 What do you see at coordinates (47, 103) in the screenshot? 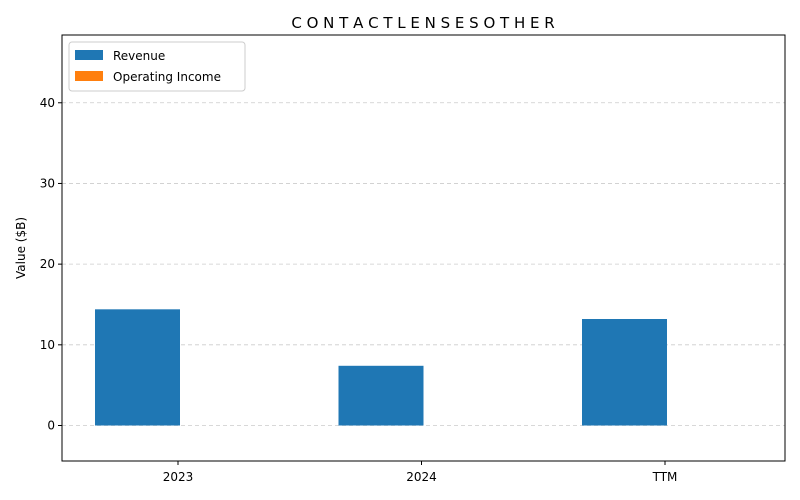
I see `y-tick-label: 40` at bounding box center [47, 103].